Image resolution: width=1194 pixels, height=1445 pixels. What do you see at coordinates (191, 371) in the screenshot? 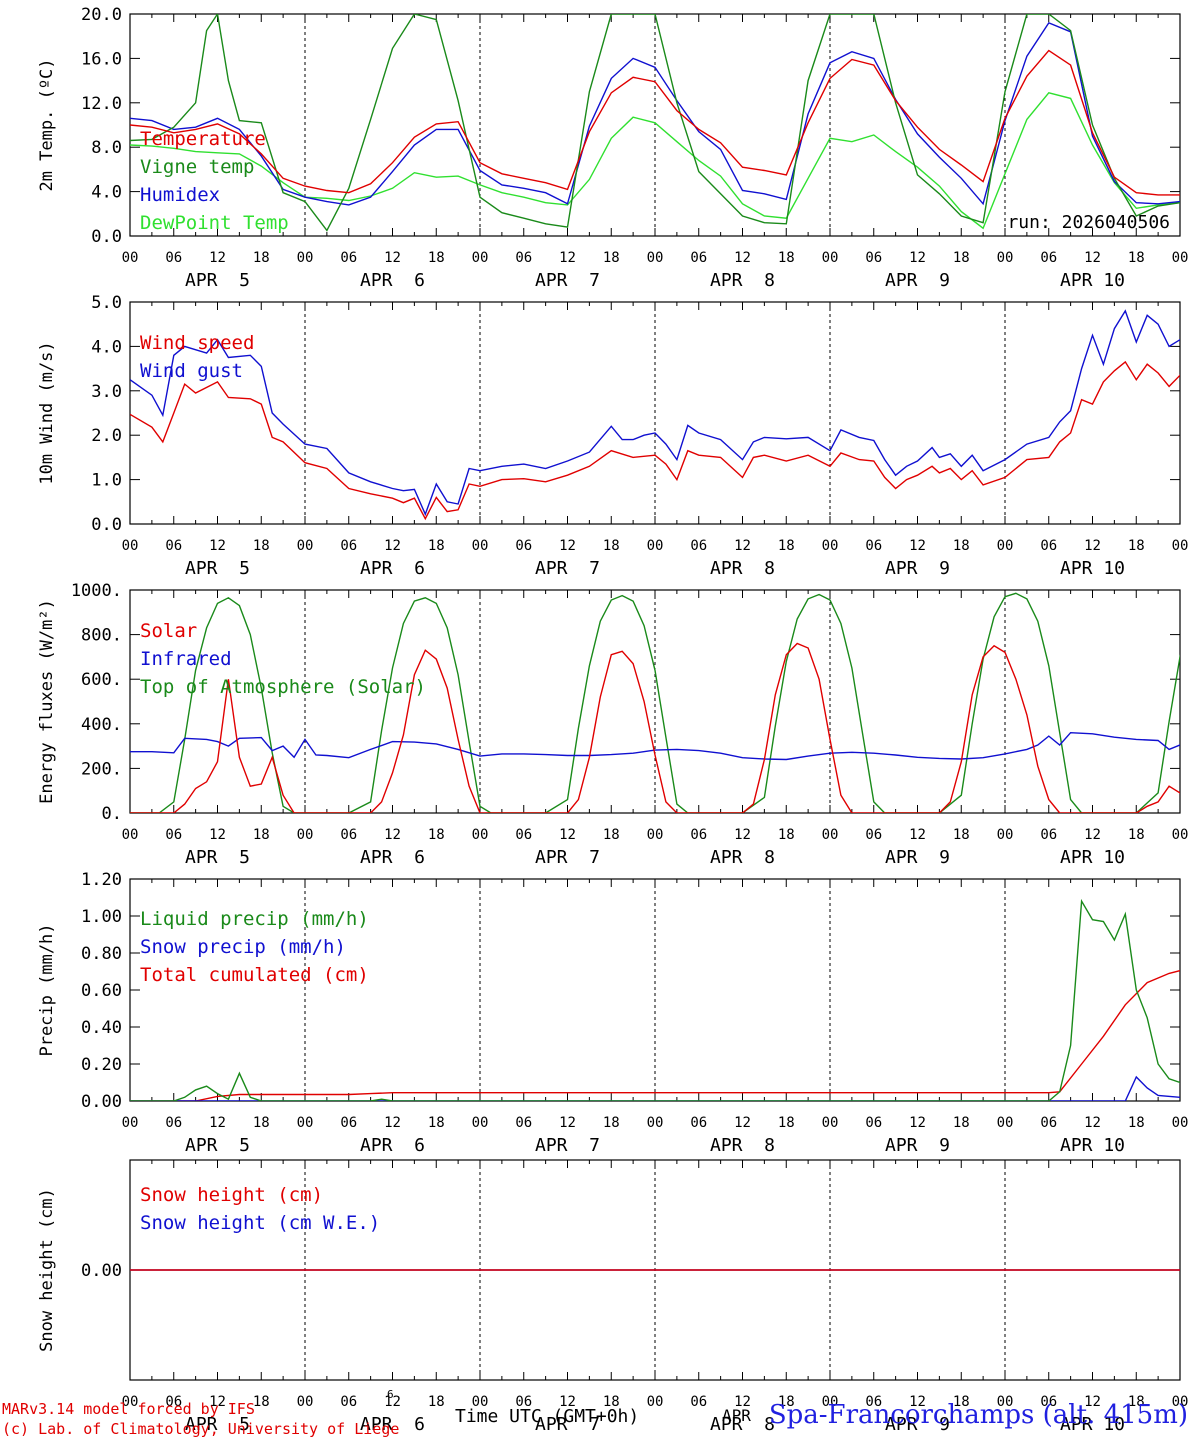
I see `legend-wind-gust: Wind gust` at bounding box center [191, 371].